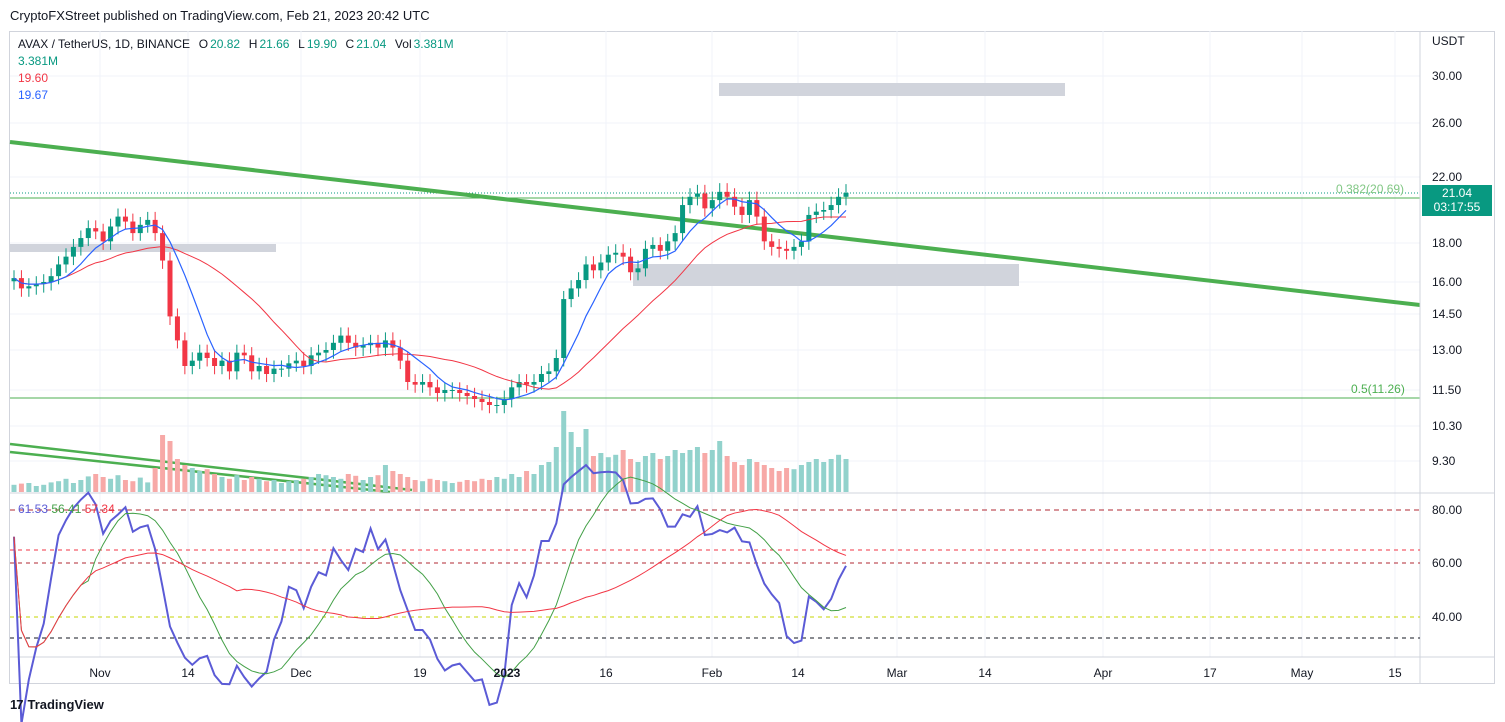 The height and width of the screenshot is (722, 1505). What do you see at coordinates (430, 578) in the screenshot?
I see `rsi-ma2-line` at bounding box center [430, 578].